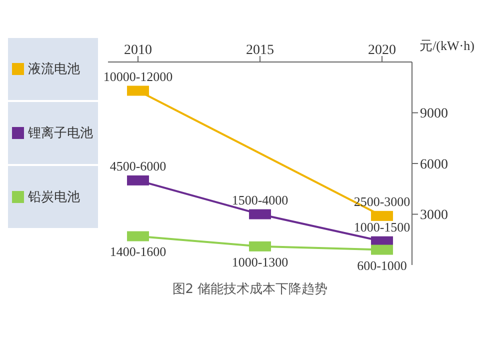 This screenshot has height=362, width=500. What do you see at coordinates (382, 265) in the screenshot?
I see `data-label: 600-1000` at bounding box center [382, 265].